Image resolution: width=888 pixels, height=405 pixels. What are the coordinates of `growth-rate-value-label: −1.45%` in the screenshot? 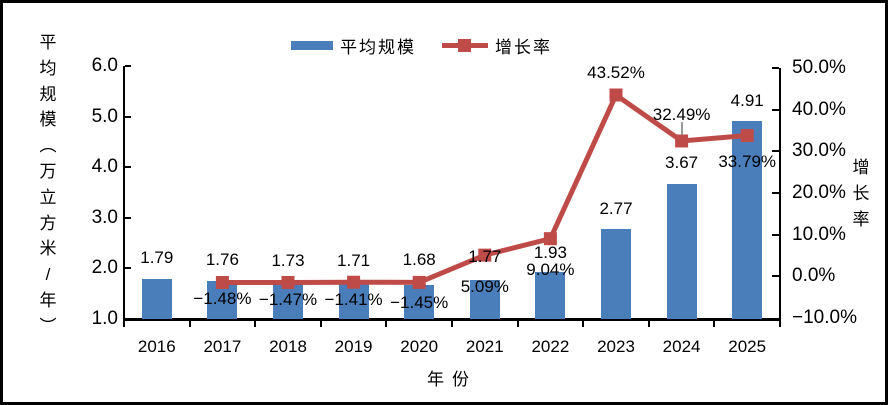 It's located at (419, 303).